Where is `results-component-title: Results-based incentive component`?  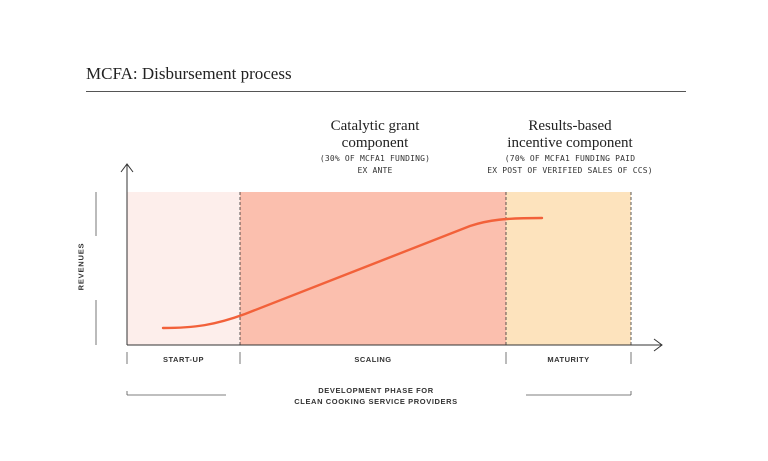
results-component-title: Results-based incentive component is located at coordinates (570, 134).